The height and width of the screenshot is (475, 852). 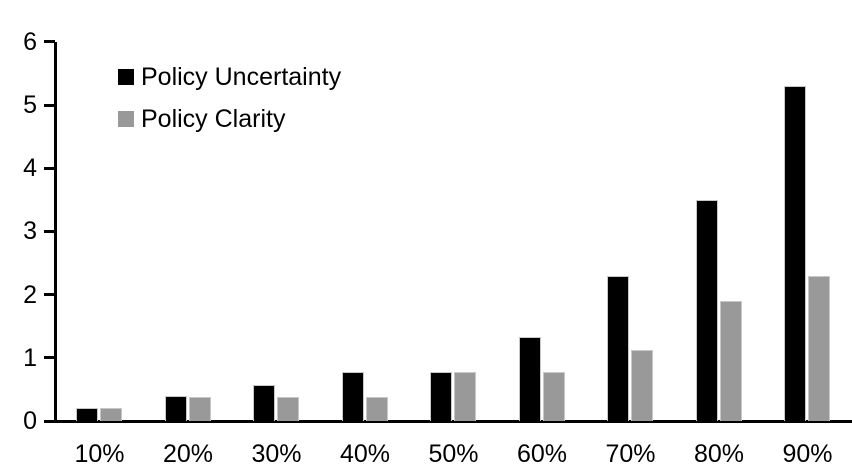 I want to click on legend: Policy Uncertainty Policy Clarity, so click(x=229, y=104).